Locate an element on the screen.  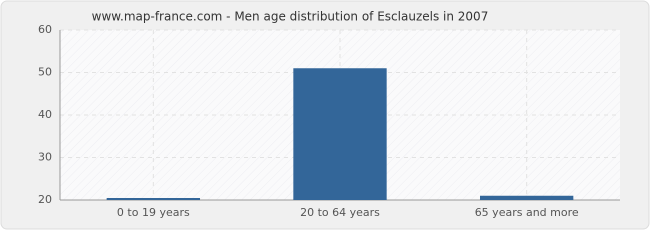
x-tick-label: 20 to 64 years is located at coordinates (340, 212).